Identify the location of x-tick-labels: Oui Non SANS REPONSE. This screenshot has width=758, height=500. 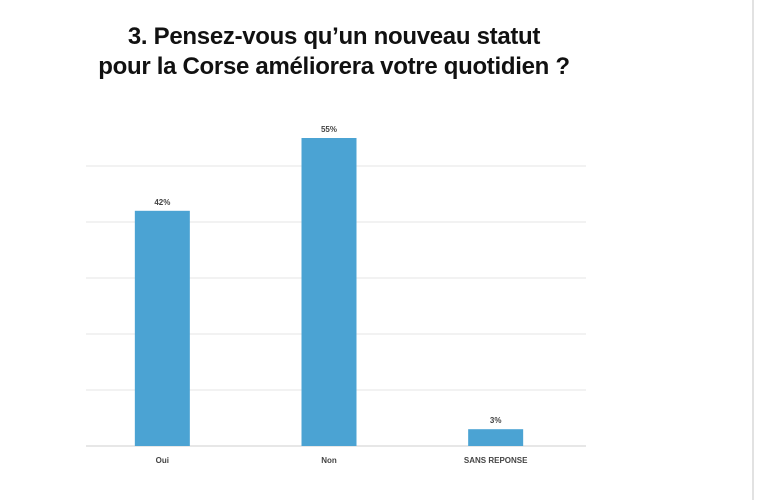
(342, 460).